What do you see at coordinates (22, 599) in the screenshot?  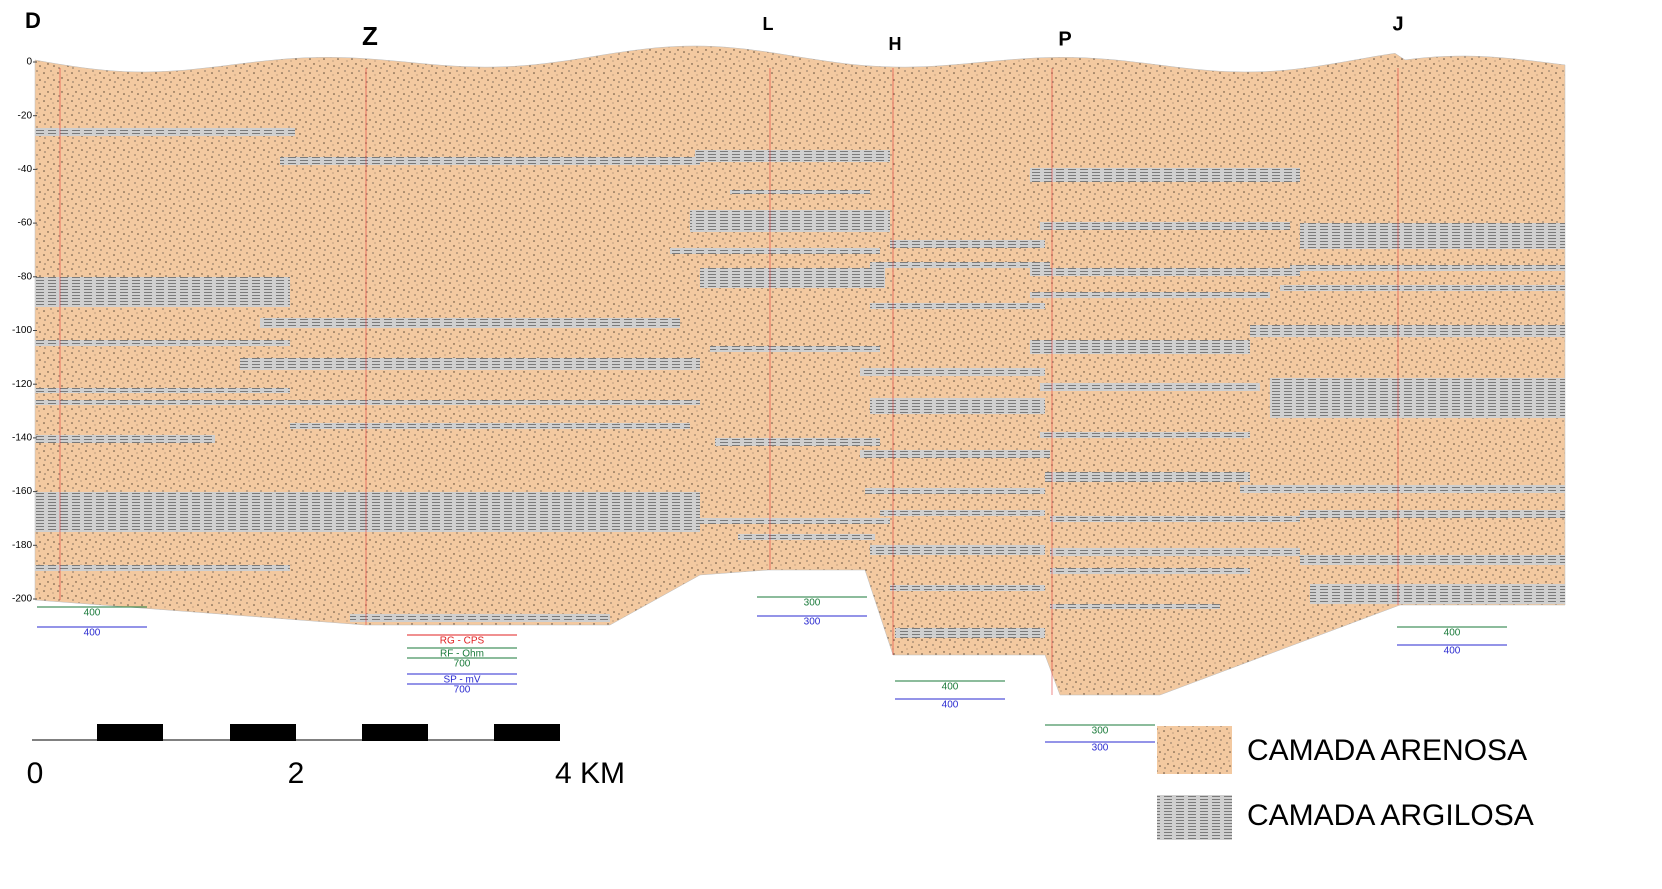 I see `depth-label: -200` at bounding box center [22, 599].